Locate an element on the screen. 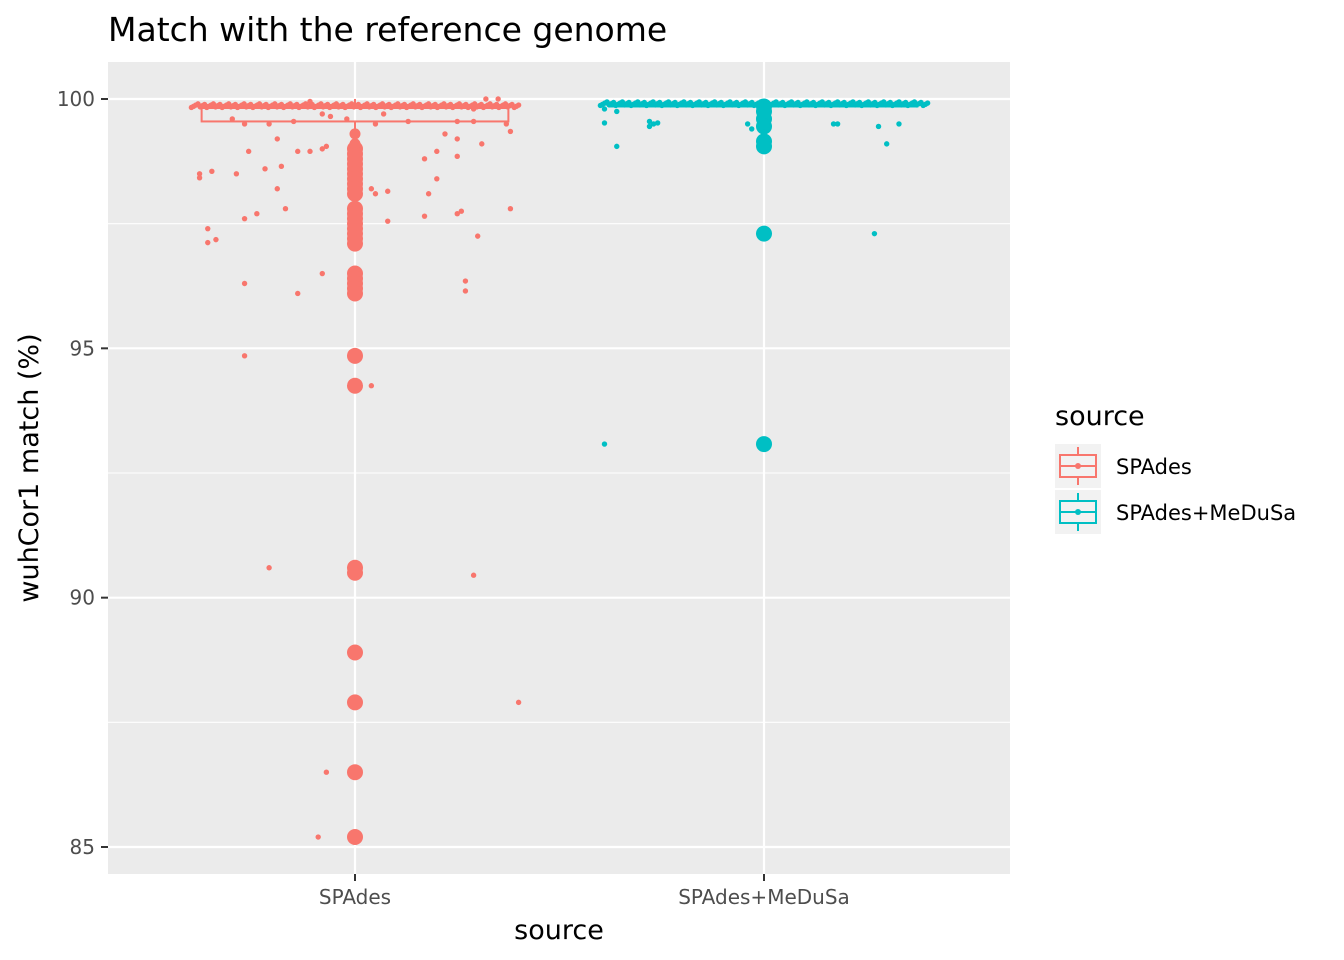  x-axis-title: source is located at coordinates (559, 930).